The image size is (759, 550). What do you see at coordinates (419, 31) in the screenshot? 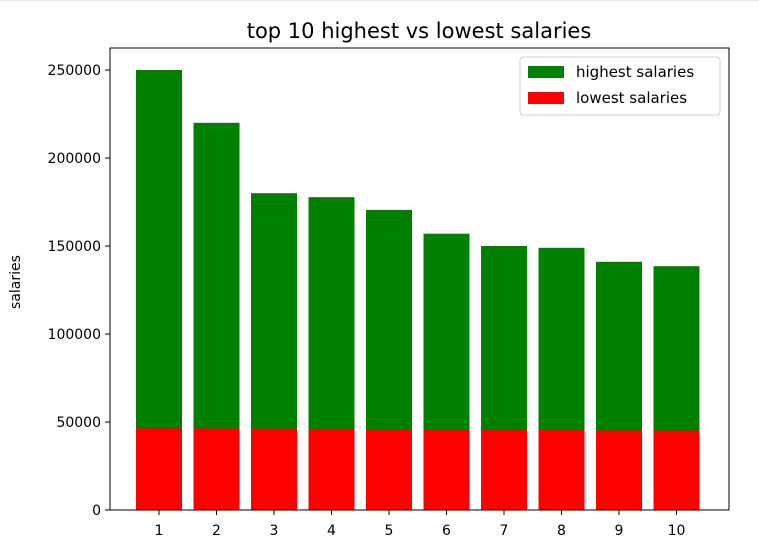
I see `chart-title: top 10 highest vs lowest salaries` at bounding box center [419, 31].